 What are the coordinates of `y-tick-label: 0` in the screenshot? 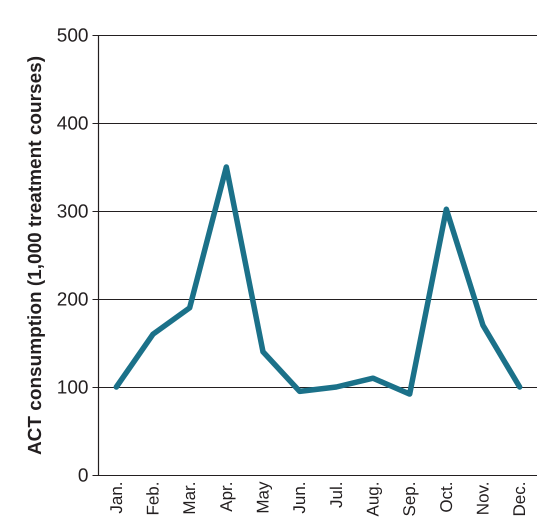 It's located at (83, 476).